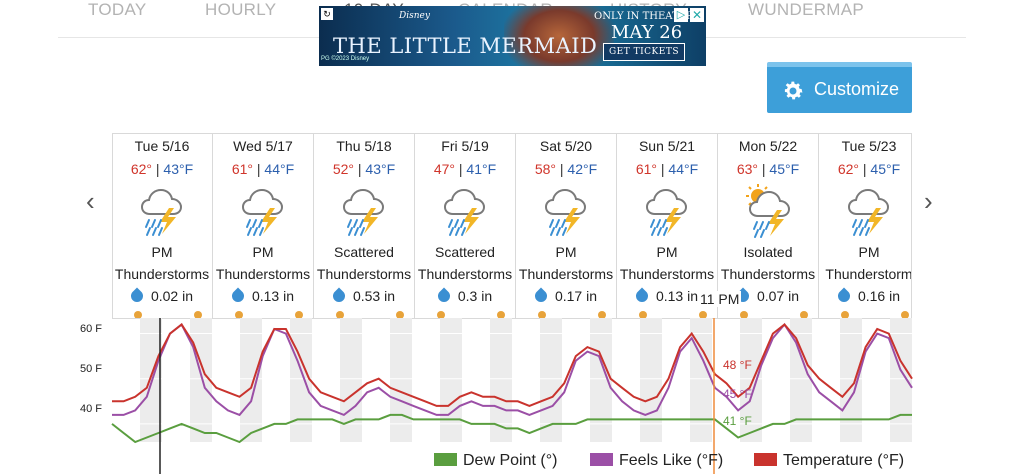  What do you see at coordinates (512, 365) in the screenshot?
I see `temperature-series-line` at bounding box center [512, 365].